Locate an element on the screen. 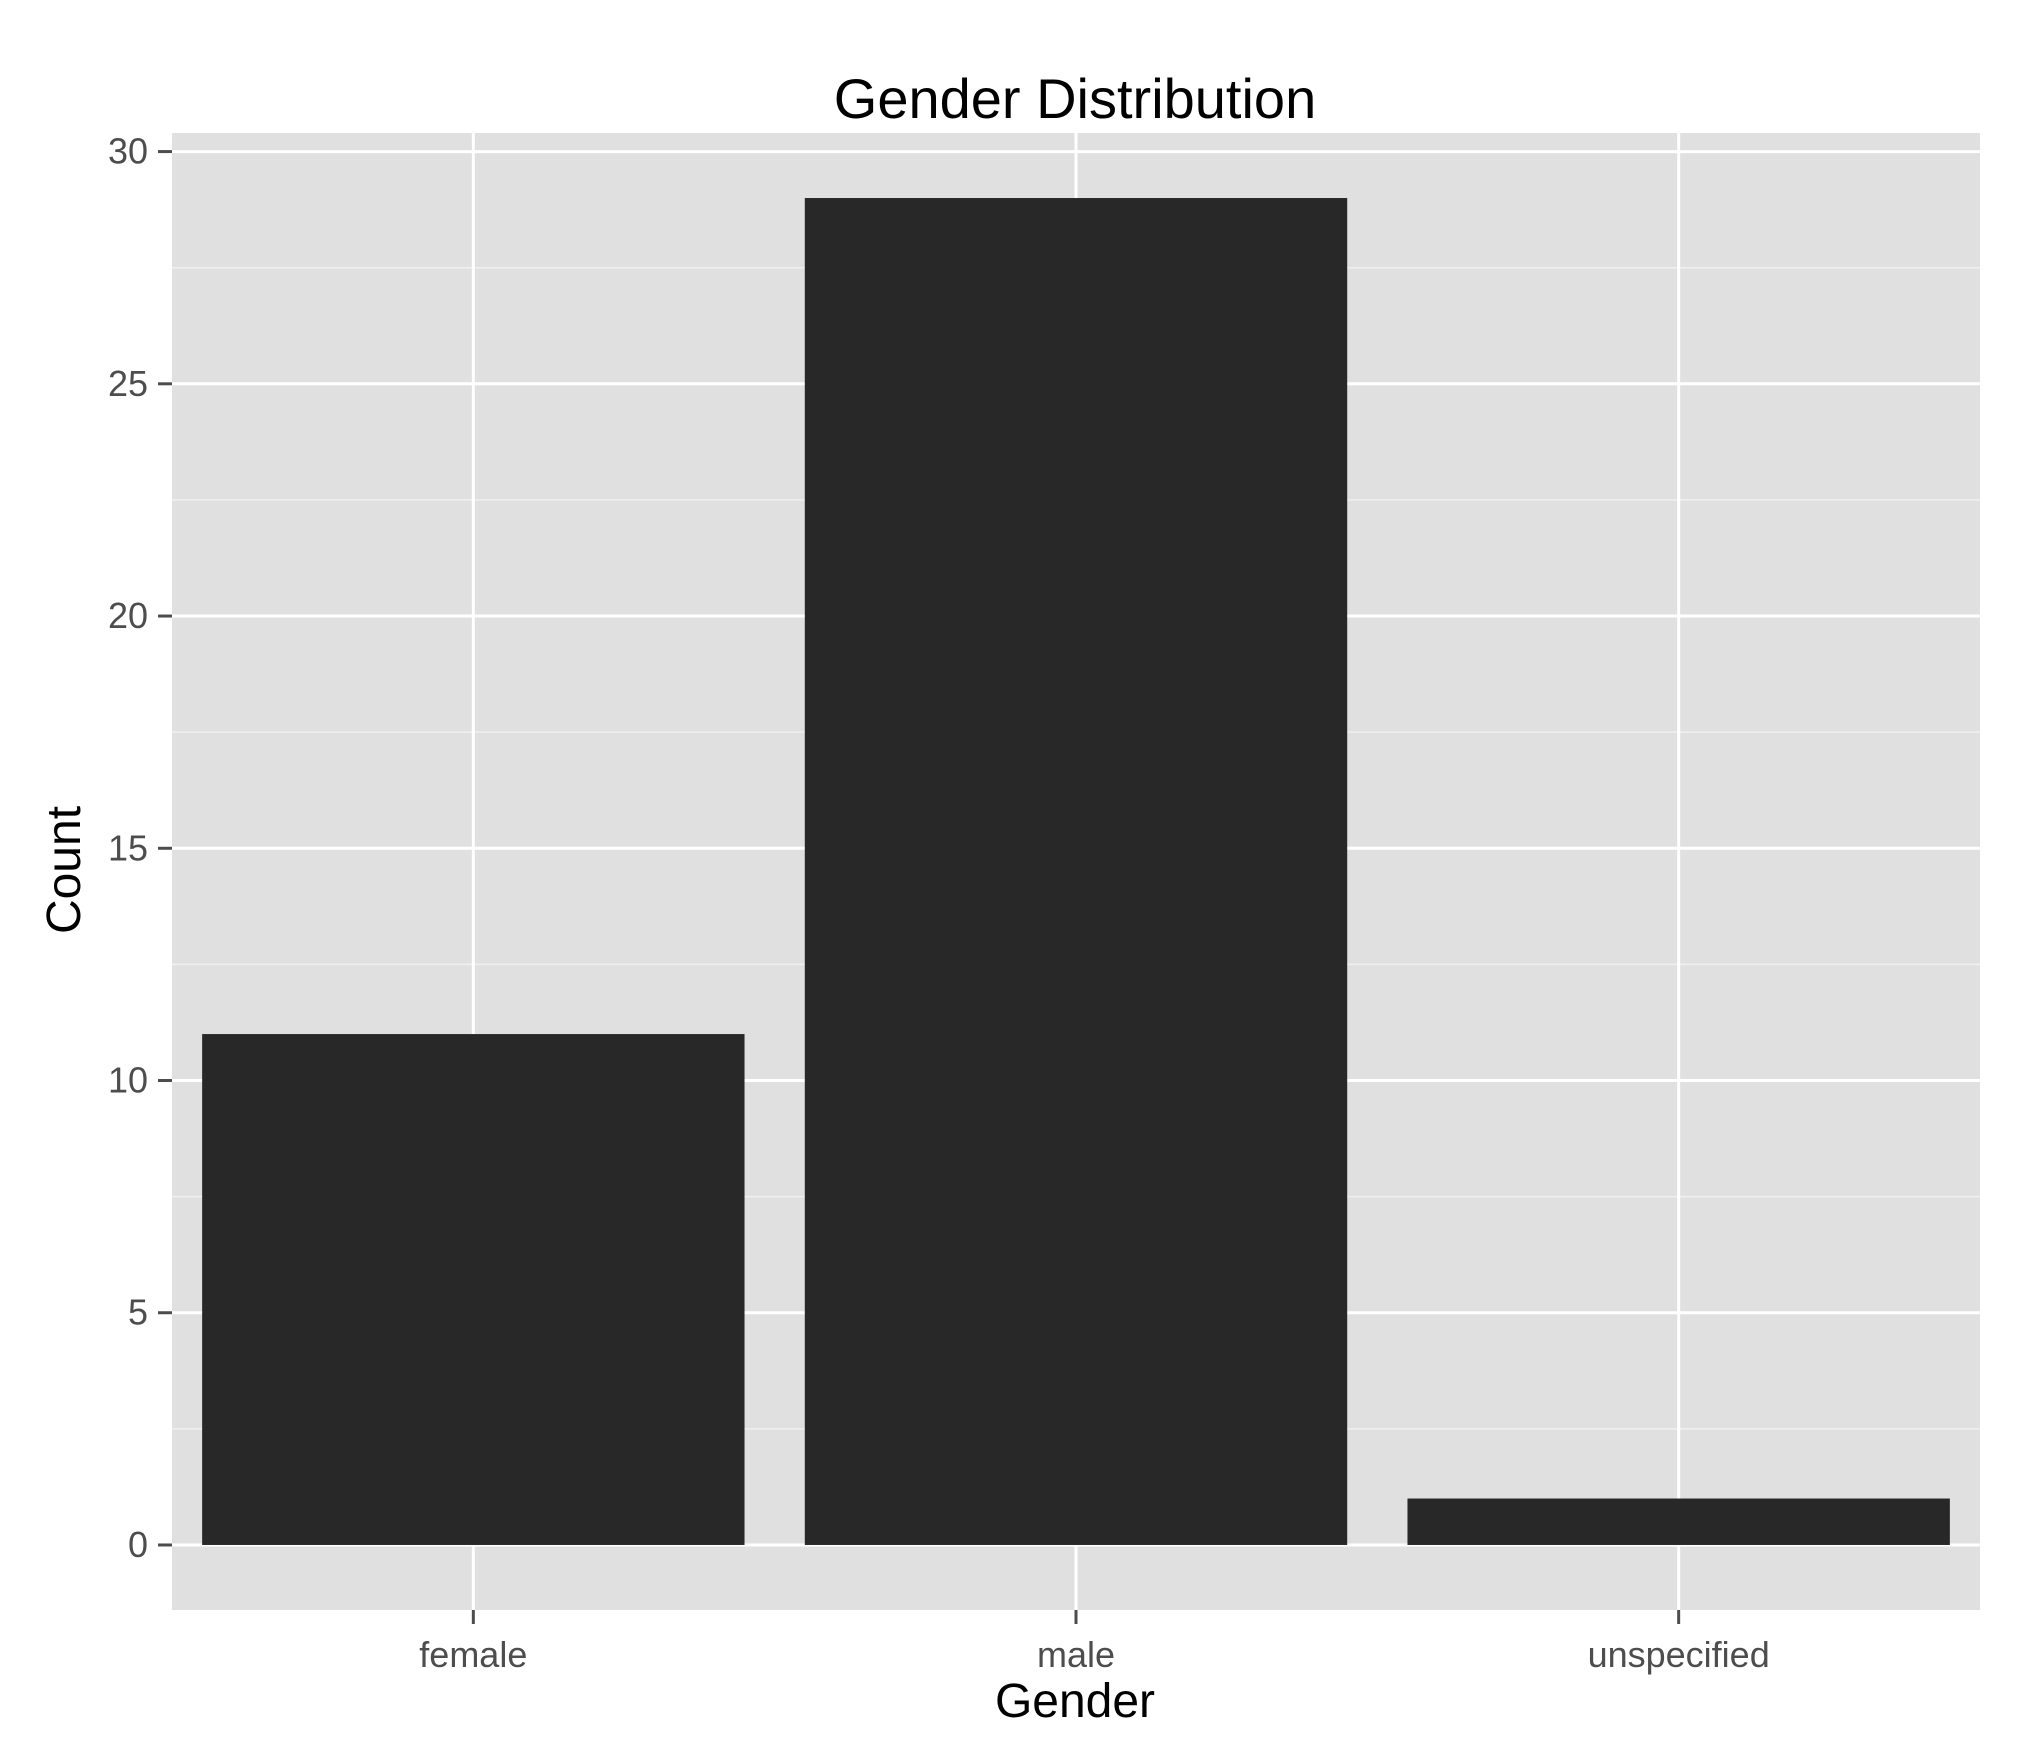  x-tick-label: unspecified is located at coordinates (1679, 1654).